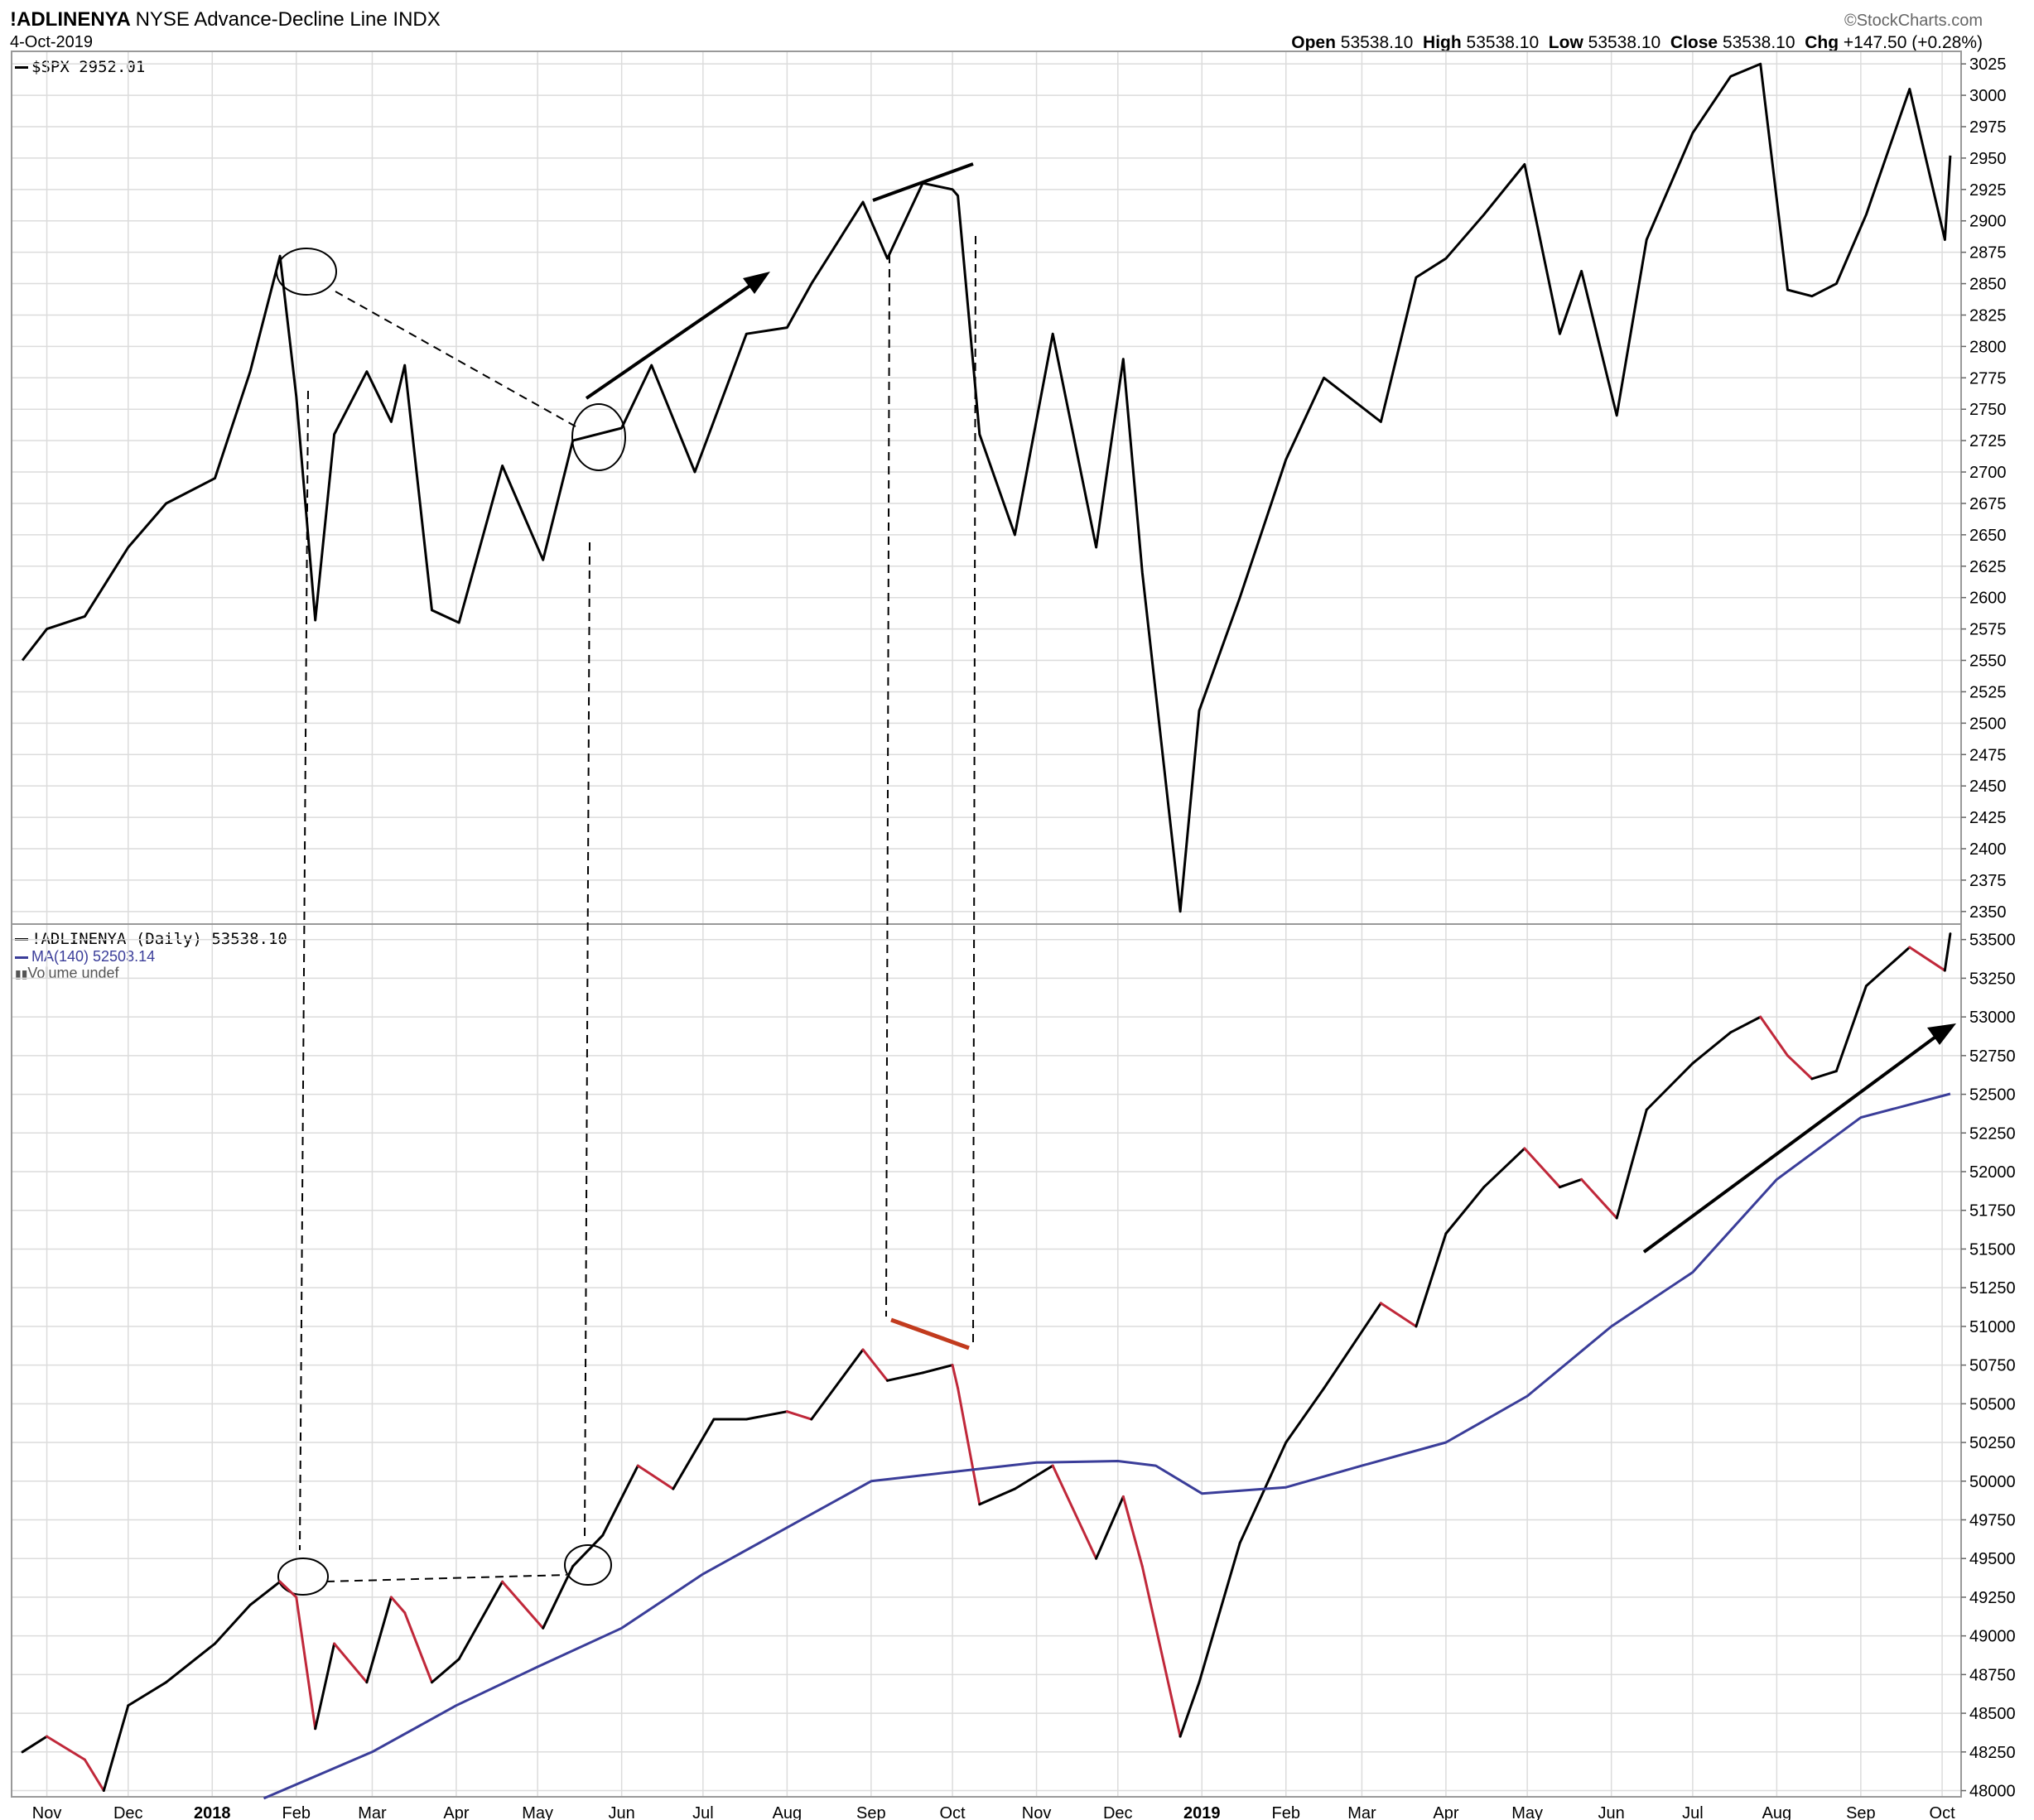 The width and height of the screenshot is (2034, 1820). I want to click on high-label: High, so click(1443, 42).